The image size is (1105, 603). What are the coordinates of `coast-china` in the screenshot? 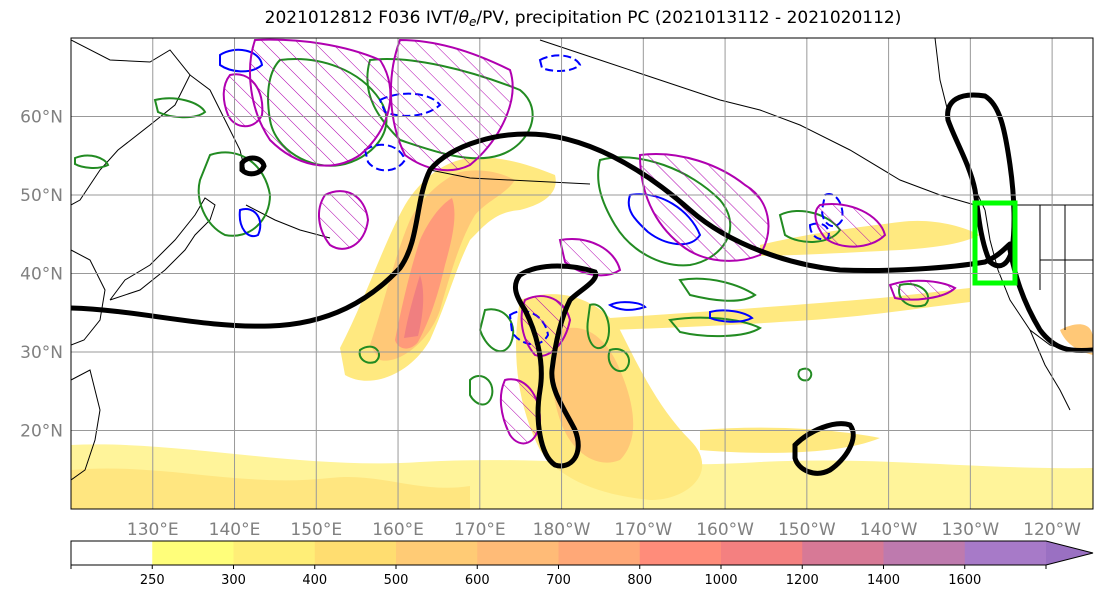 It's located at (86, 425).